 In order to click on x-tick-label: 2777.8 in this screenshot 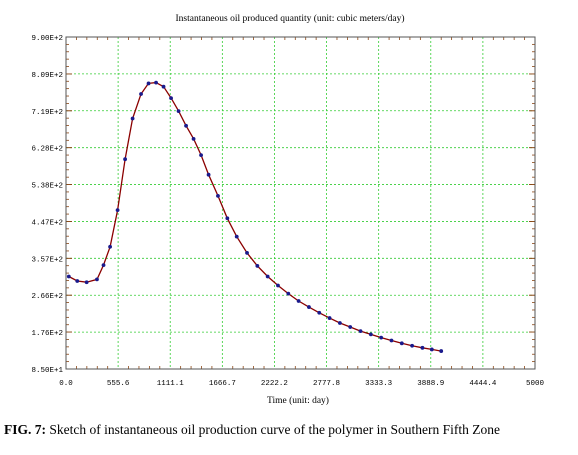, I will do `click(326, 384)`.